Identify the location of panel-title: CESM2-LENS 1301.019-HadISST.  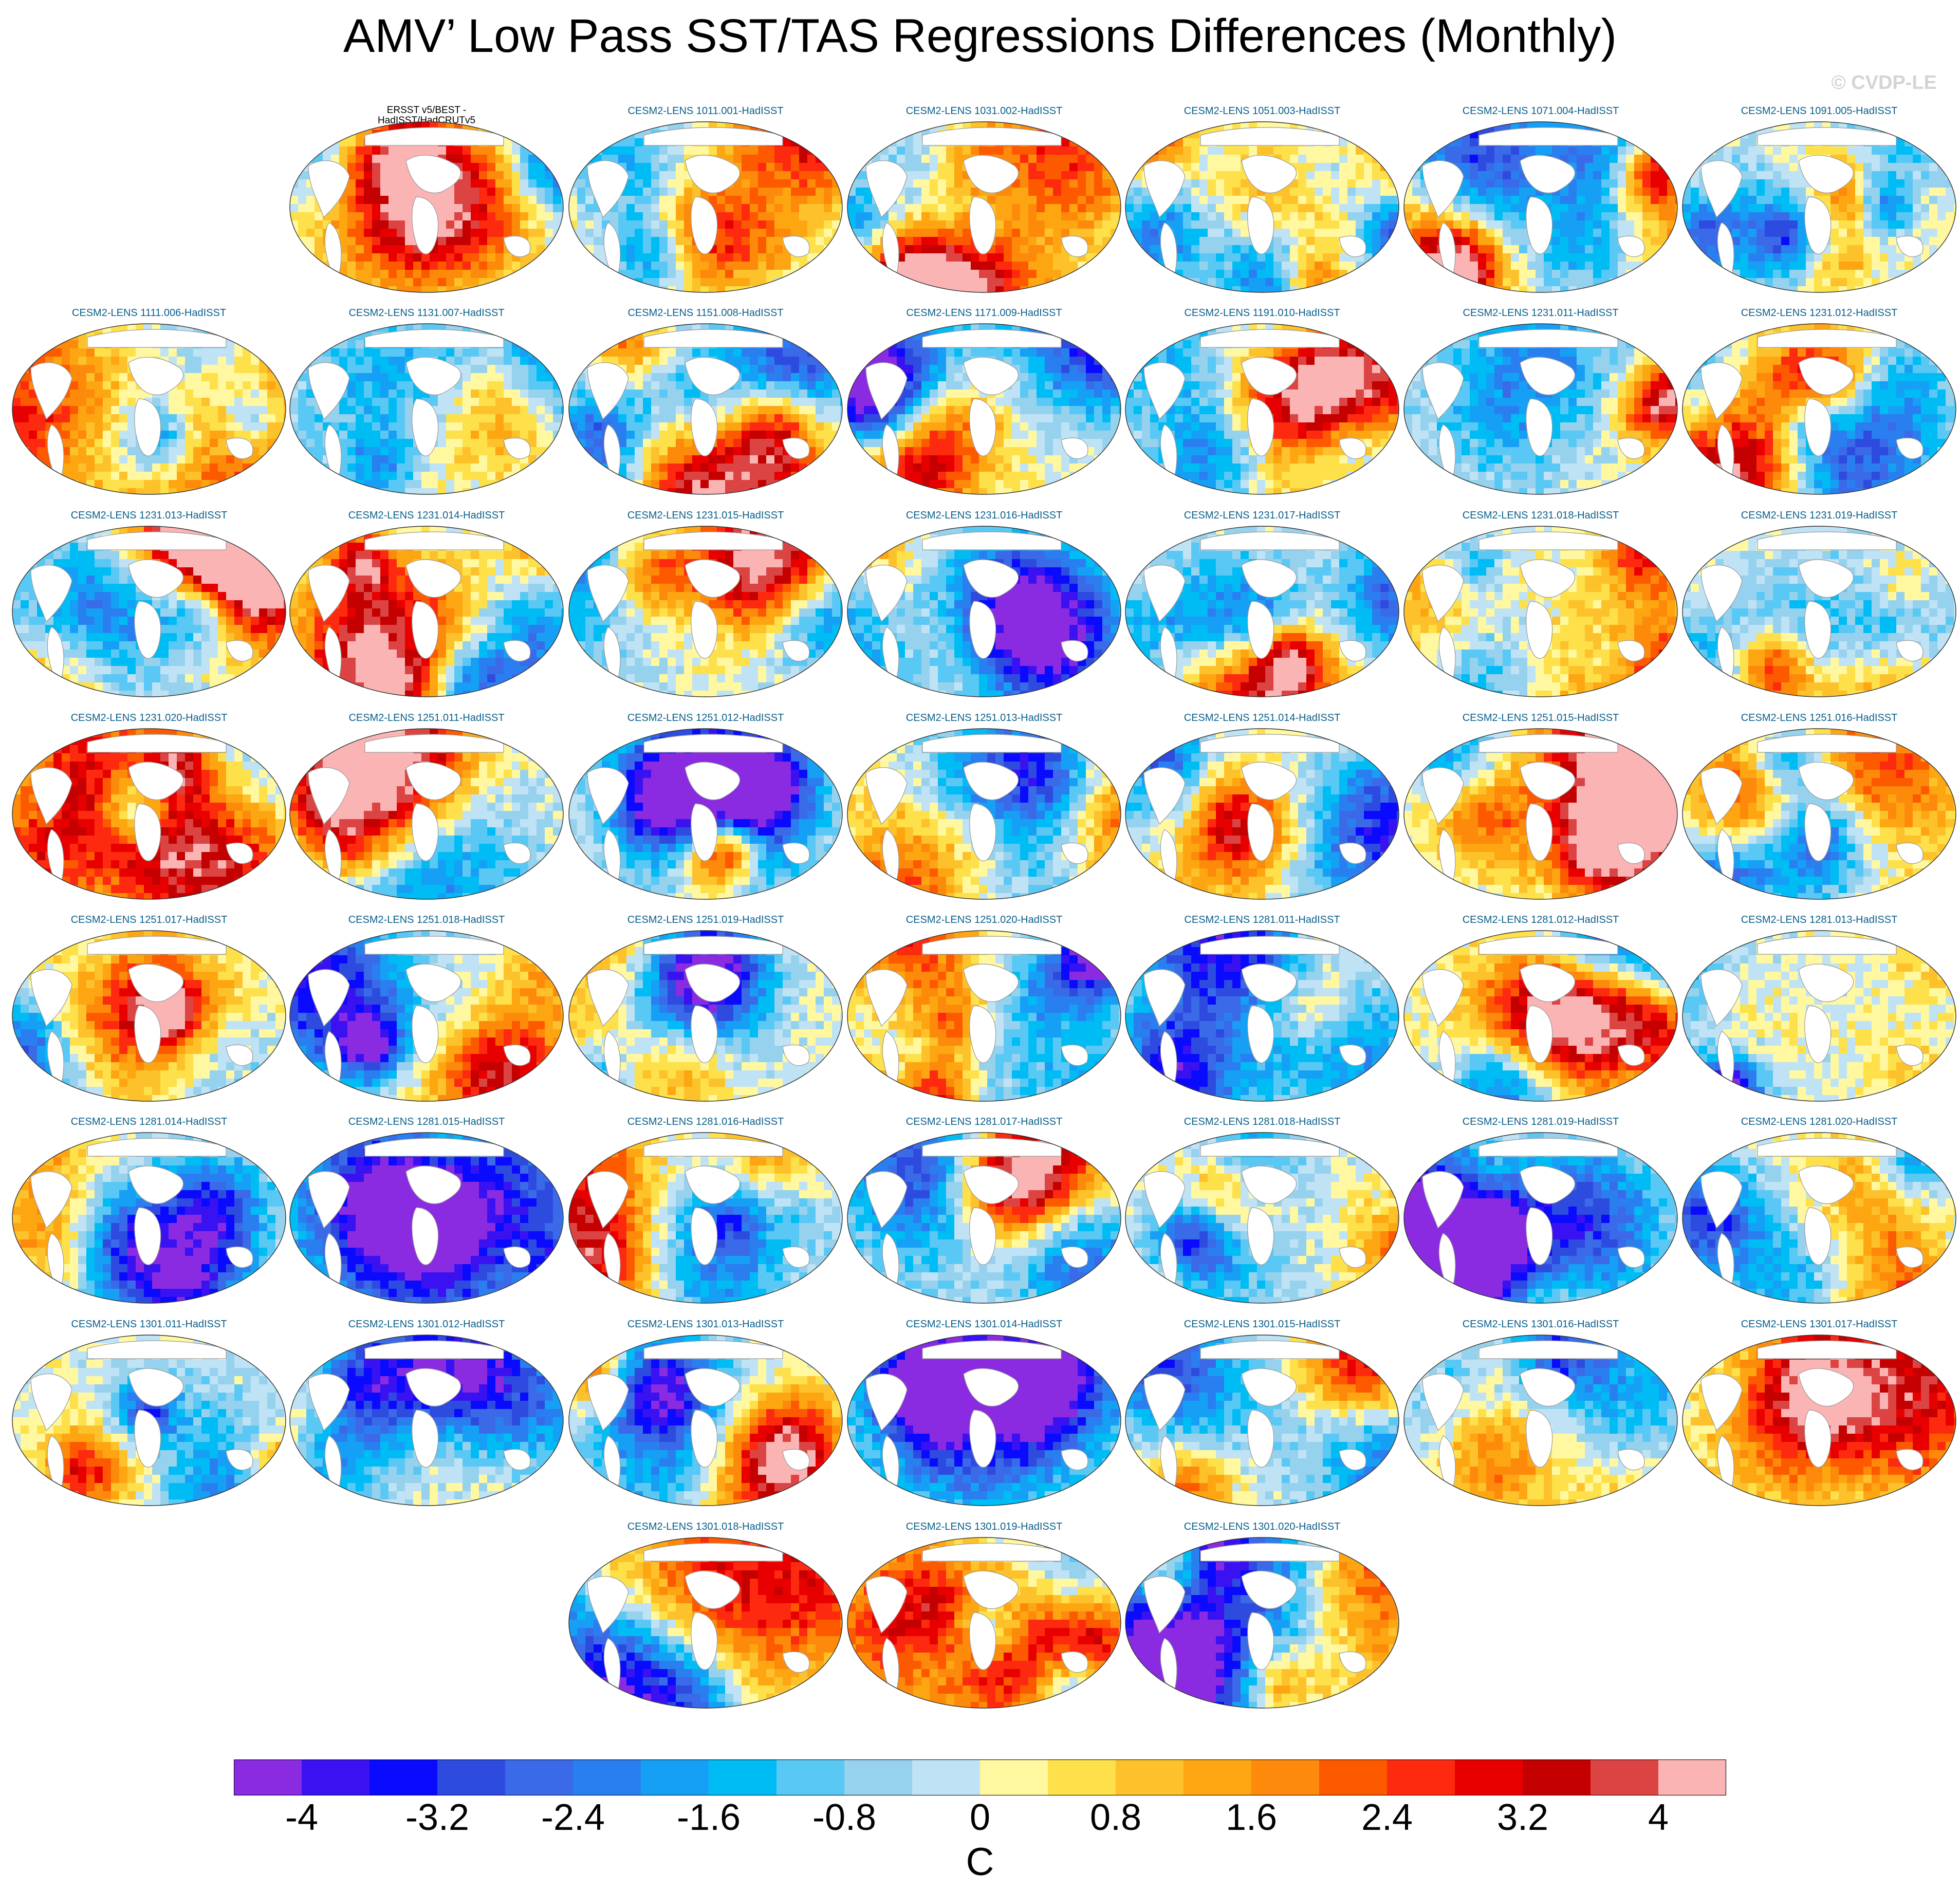
(984, 1526).